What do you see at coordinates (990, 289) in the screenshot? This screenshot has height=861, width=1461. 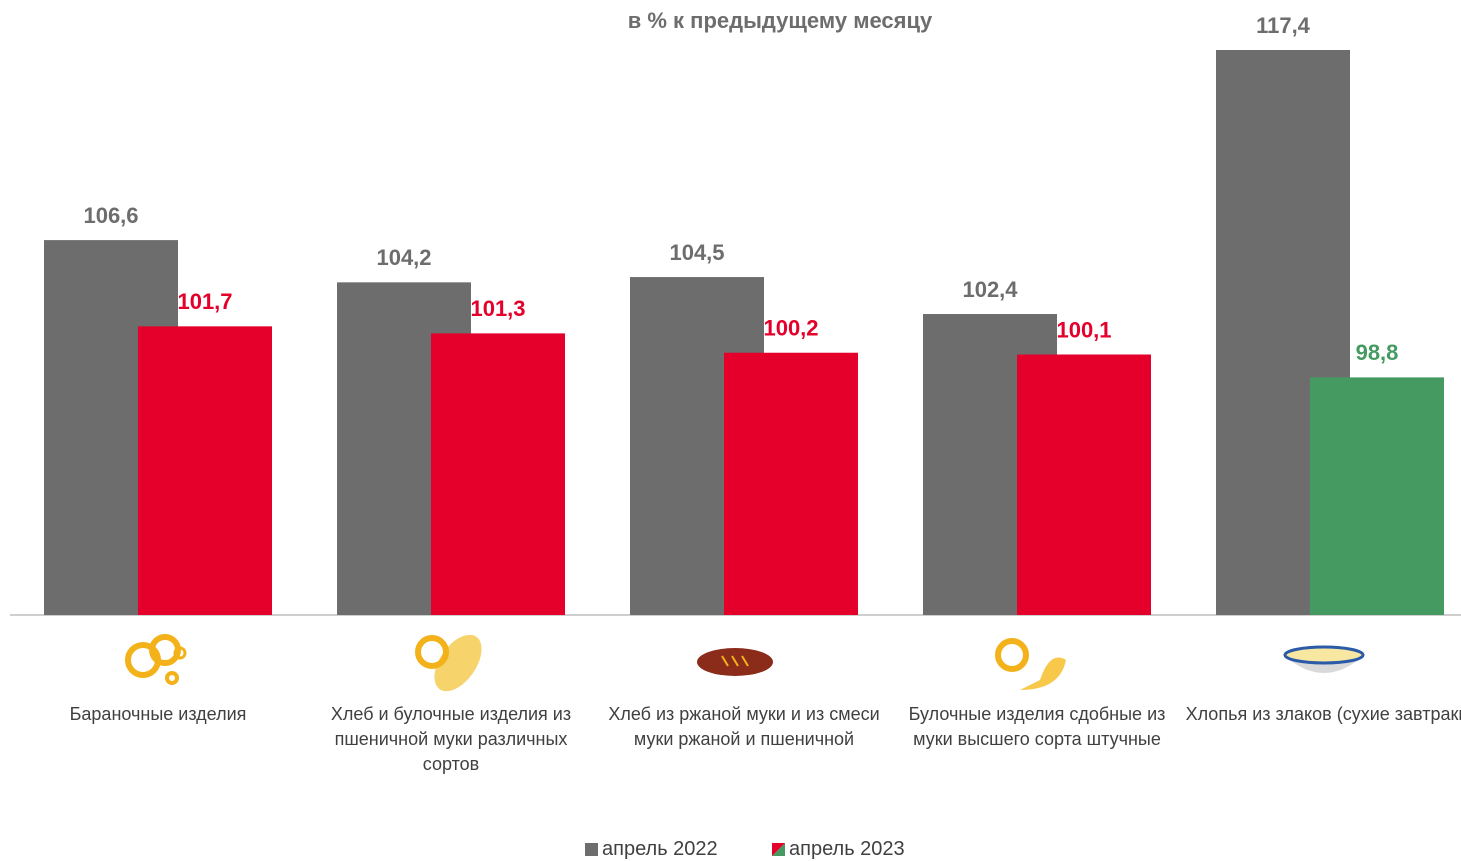 I see `data-label: 102,4` at bounding box center [990, 289].